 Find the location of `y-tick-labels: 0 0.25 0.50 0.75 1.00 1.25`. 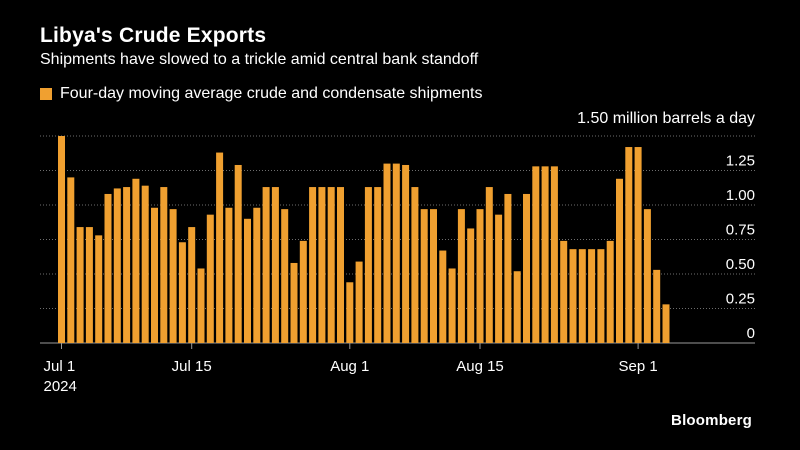

y-tick-labels: 0 0.25 0.50 0.75 1.00 1.25 is located at coordinates (740, 248).